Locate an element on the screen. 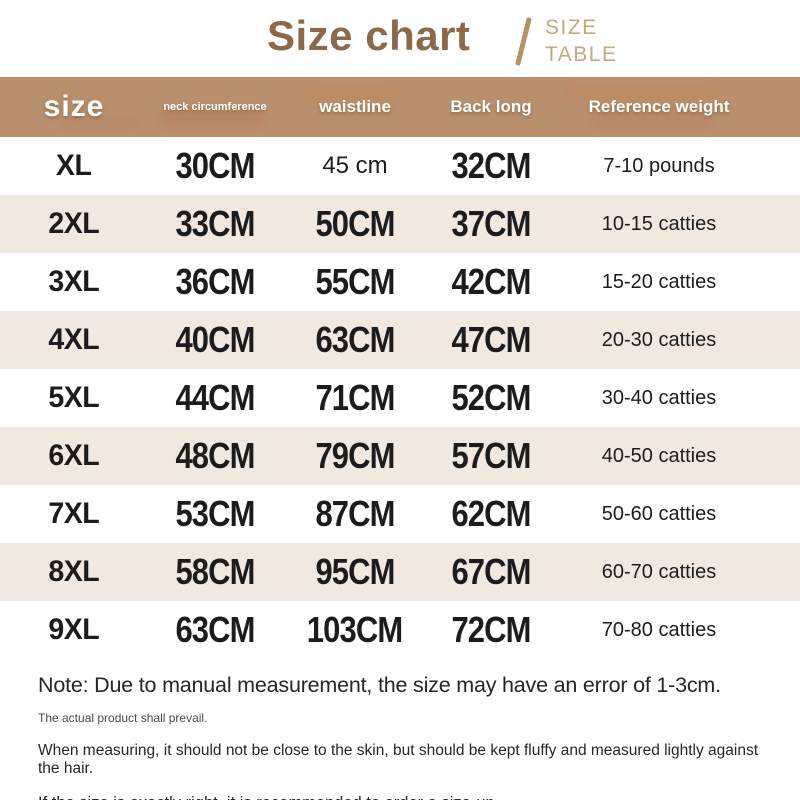 The width and height of the screenshot is (800, 800). weight-value: 50-60 catties is located at coordinates (659, 513).